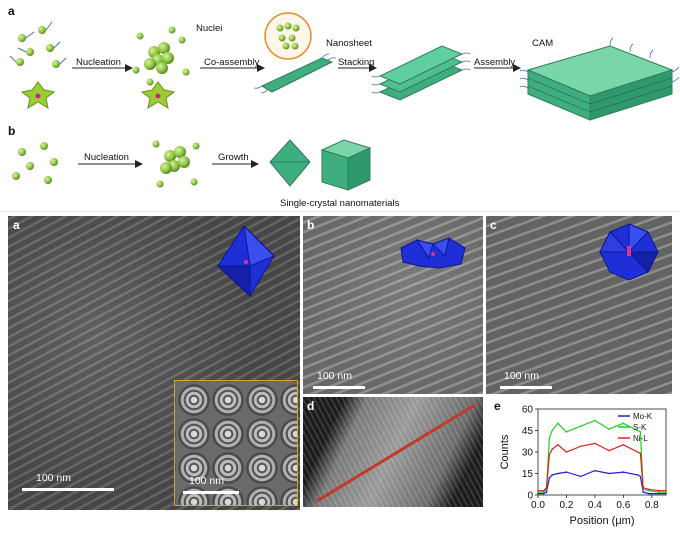 This screenshot has width=680, height=543. What do you see at coordinates (528, 410) in the screenshot?
I see `y-tick-label: 60` at bounding box center [528, 410].